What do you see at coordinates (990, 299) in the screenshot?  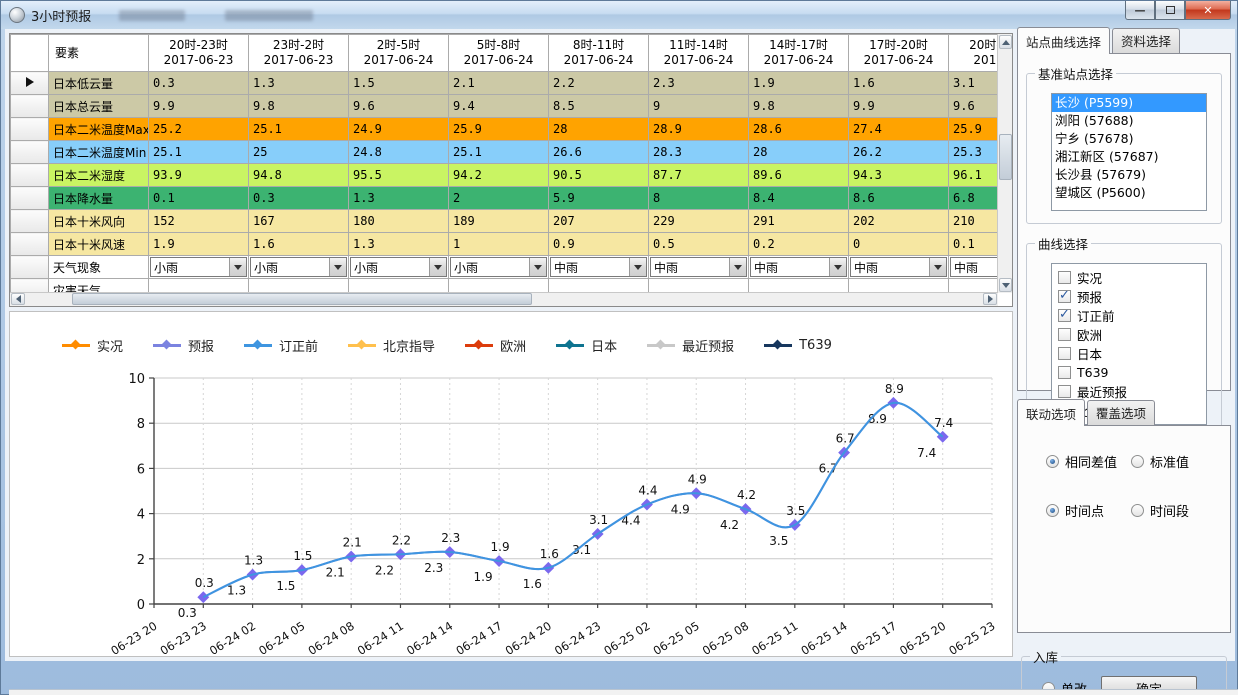 I see `scroll-right-button` at bounding box center [990, 299].